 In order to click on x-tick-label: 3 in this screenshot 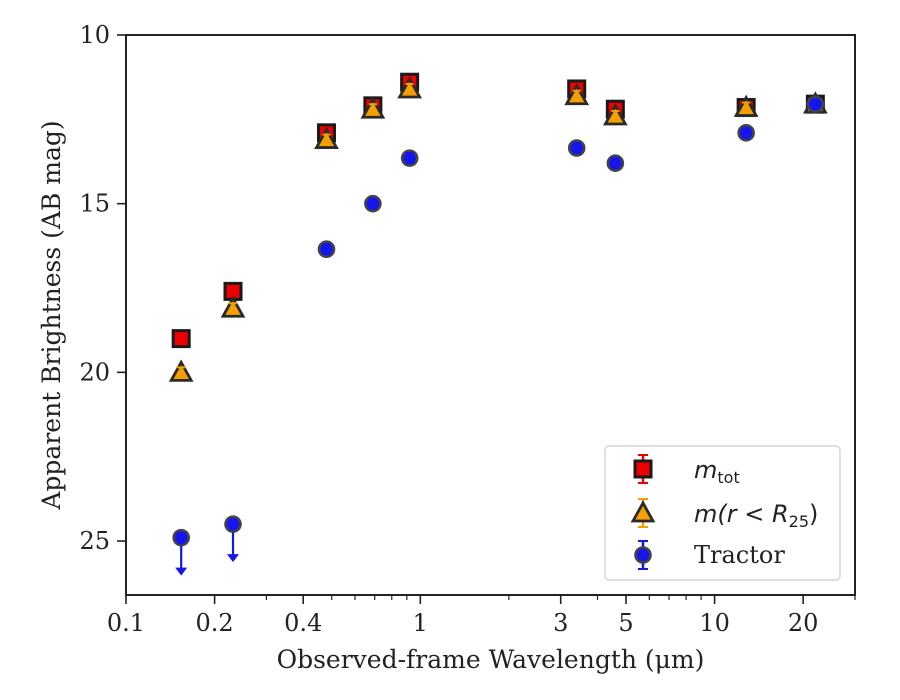, I will do `click(560, 623)`.